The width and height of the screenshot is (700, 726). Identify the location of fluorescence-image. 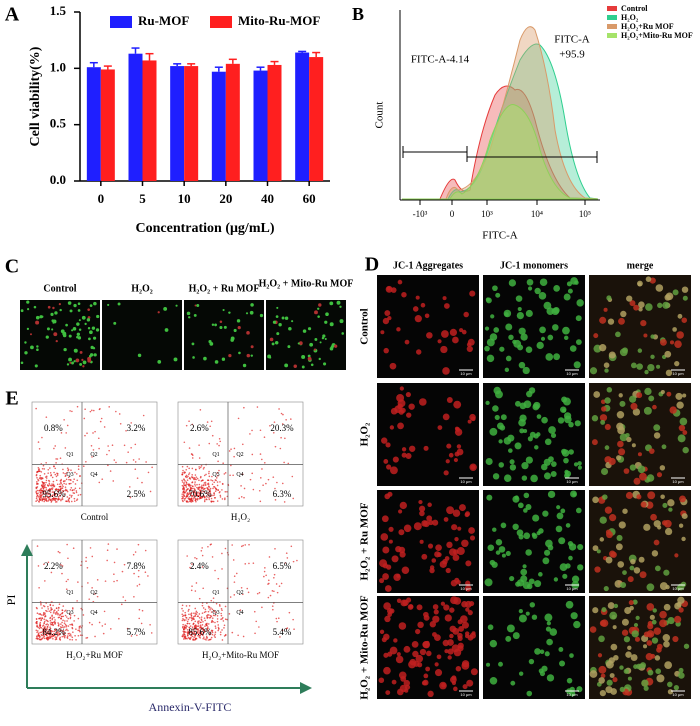
(60, 335).